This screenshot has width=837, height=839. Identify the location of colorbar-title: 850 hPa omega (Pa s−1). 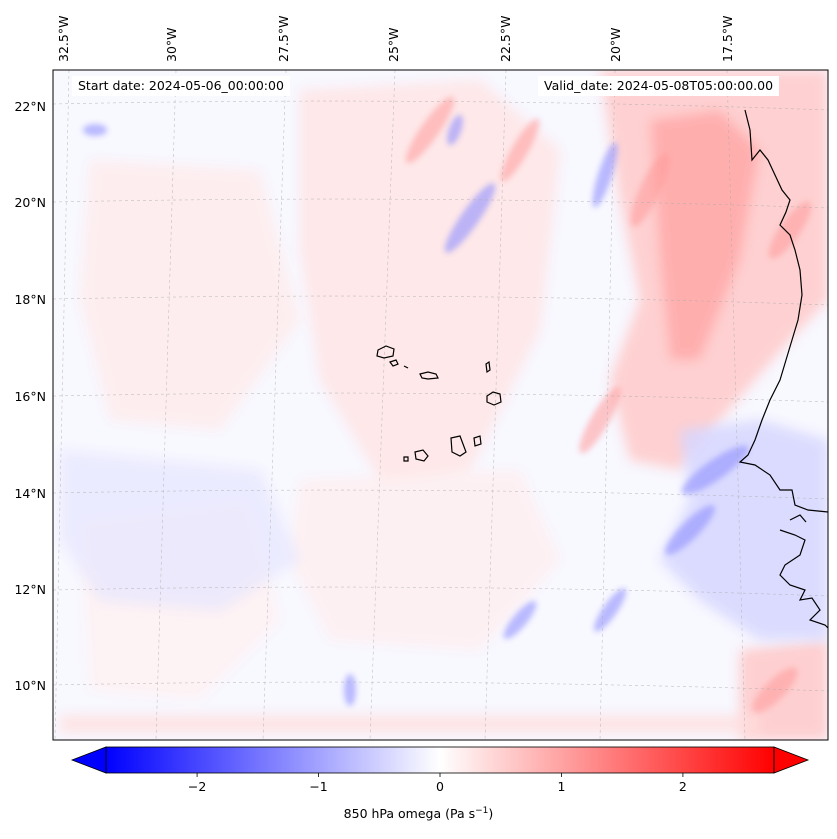
(418, 814).